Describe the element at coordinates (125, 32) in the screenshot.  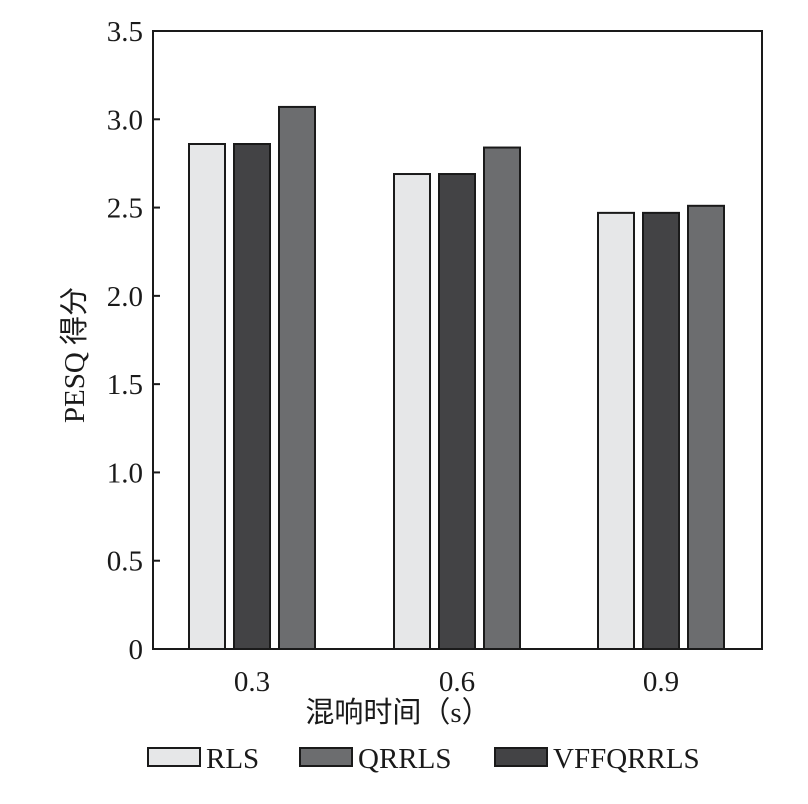
I see `y-tick-label: 3.5` at that location.